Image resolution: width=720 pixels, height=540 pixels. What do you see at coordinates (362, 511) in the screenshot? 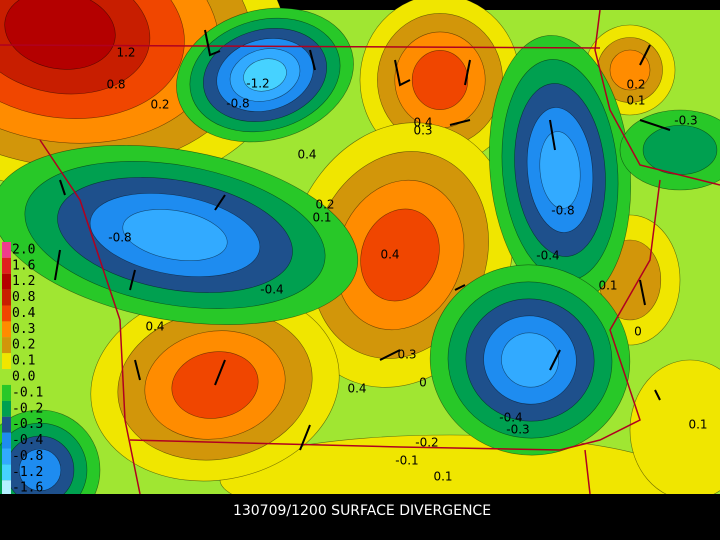
I see `map-title: 130709/1200 SURFACE DIVERGENCE` at bounding box center [362, 511].